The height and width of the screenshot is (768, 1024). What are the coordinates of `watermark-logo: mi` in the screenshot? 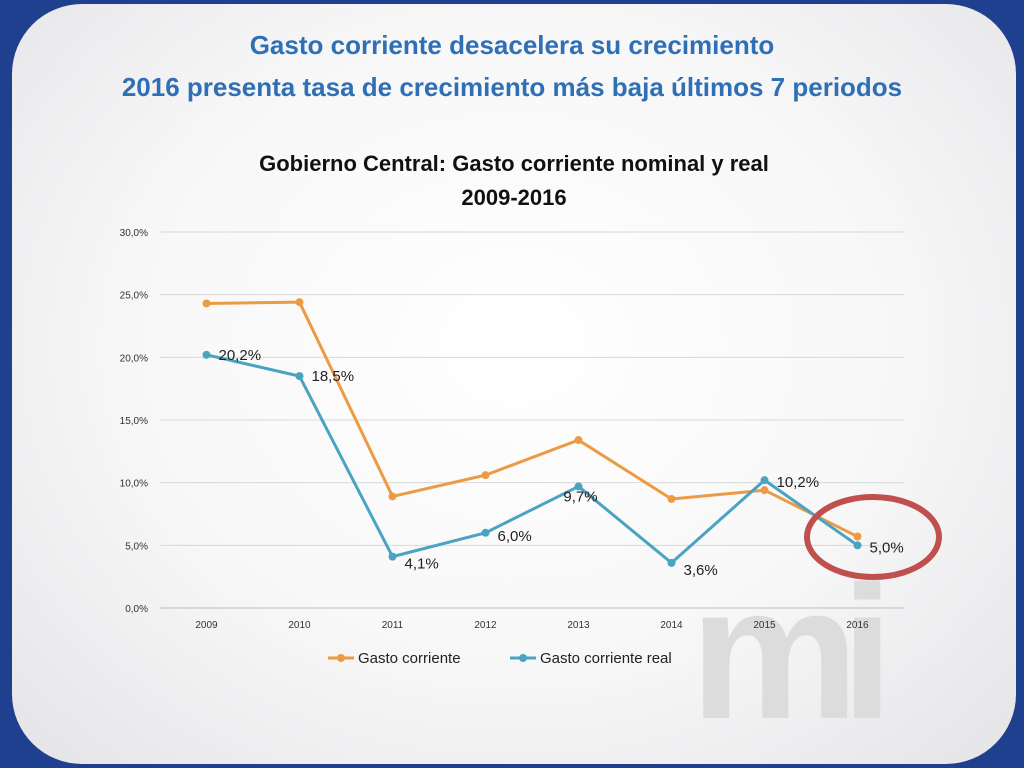 It's located at (785, 653).